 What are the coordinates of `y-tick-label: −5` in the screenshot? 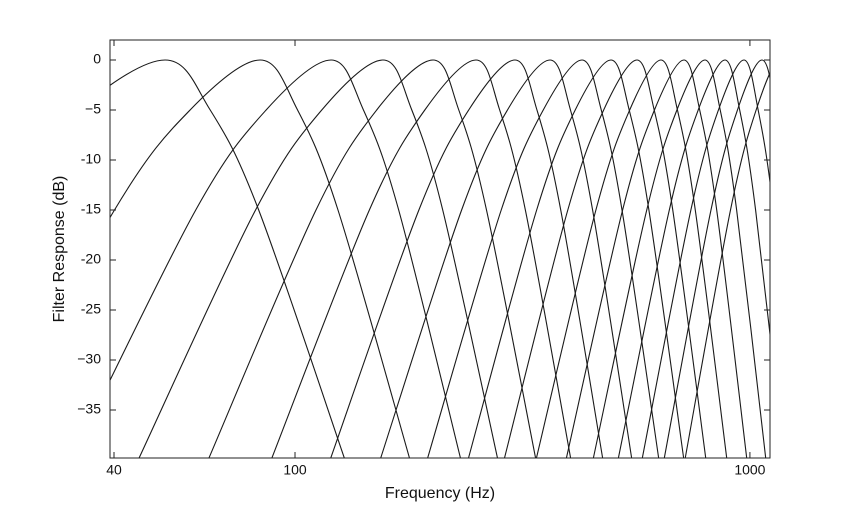 It's located at (93, 109).